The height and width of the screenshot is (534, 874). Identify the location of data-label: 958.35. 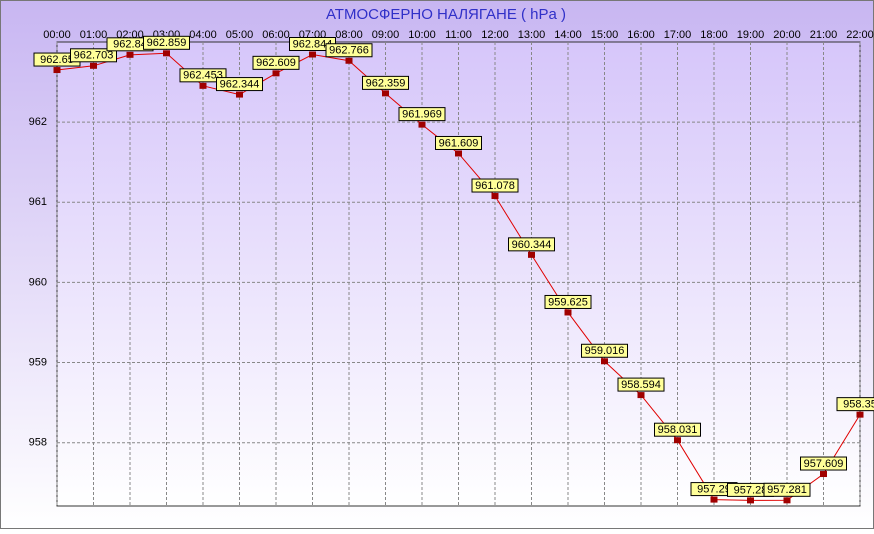
(858, 405).